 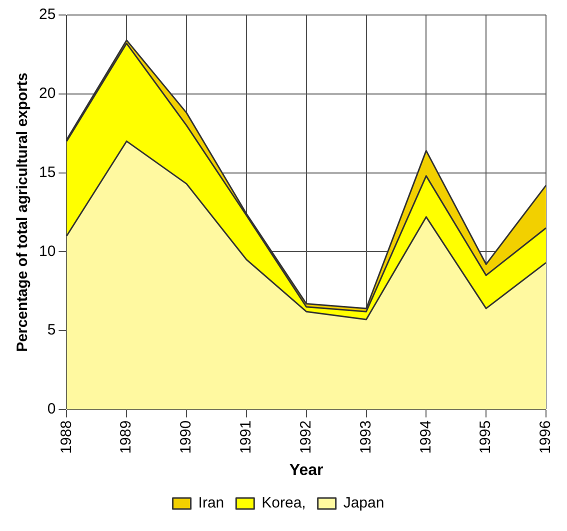 I want to click on x-tick-label: 1991, so click(x=246, y=437).